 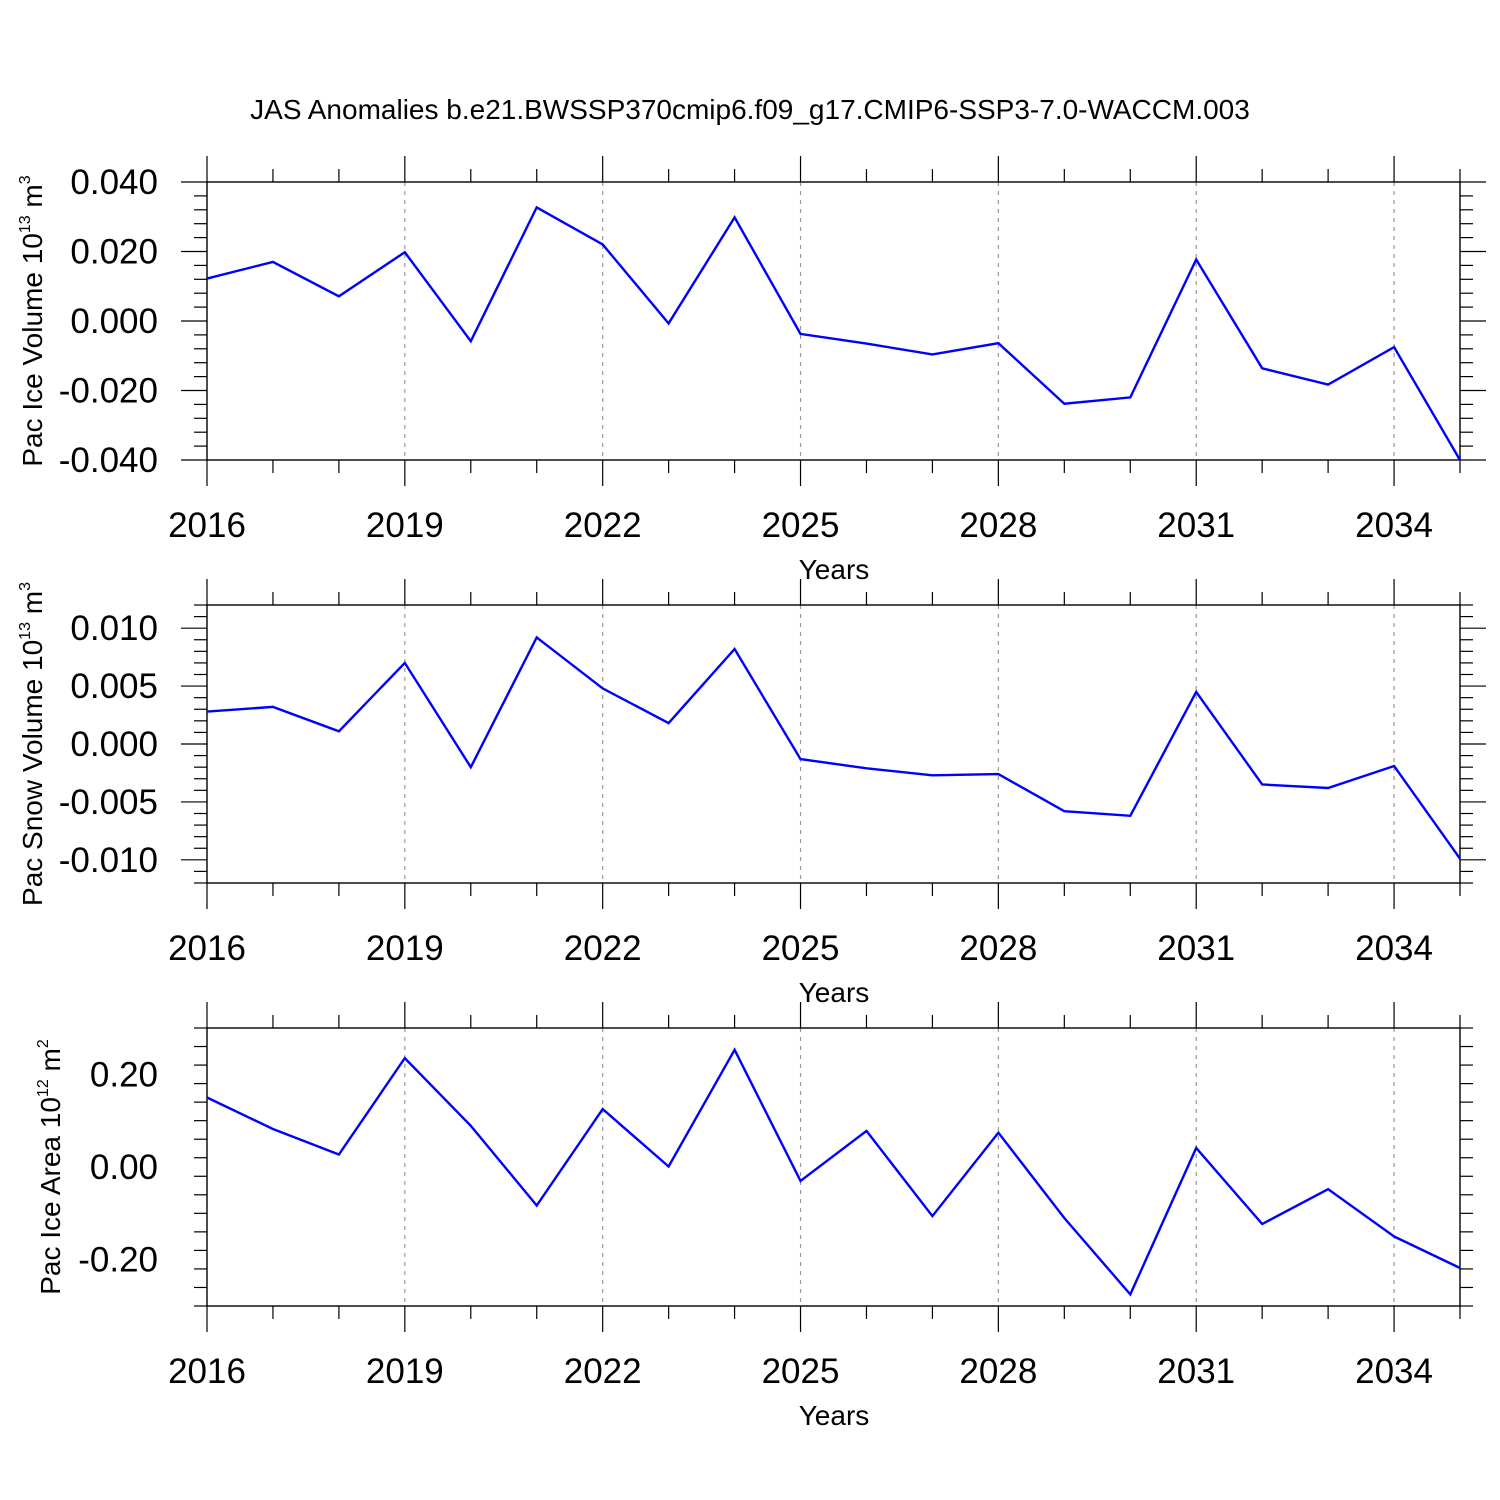 What do you see at coordinates (114, 686) in the screenshot?
I see `y-tick-label: 0.005` at bounding box center [114, 686].